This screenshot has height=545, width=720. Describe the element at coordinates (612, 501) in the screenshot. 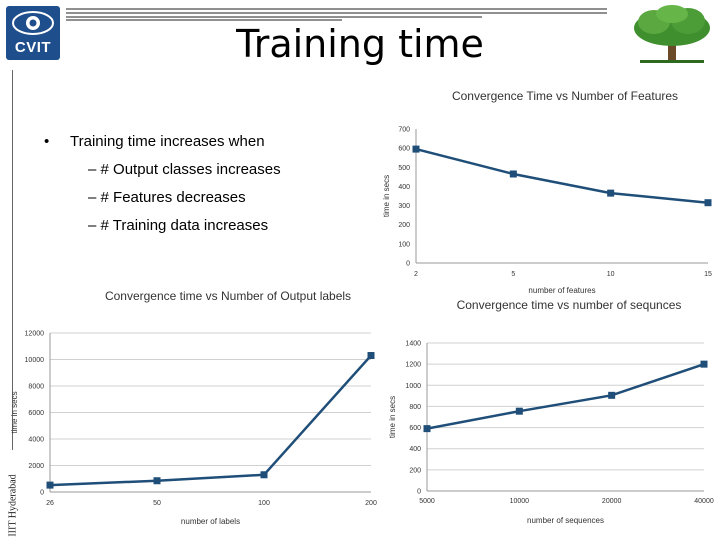

I see `x-tick-label: 20000` at that location.